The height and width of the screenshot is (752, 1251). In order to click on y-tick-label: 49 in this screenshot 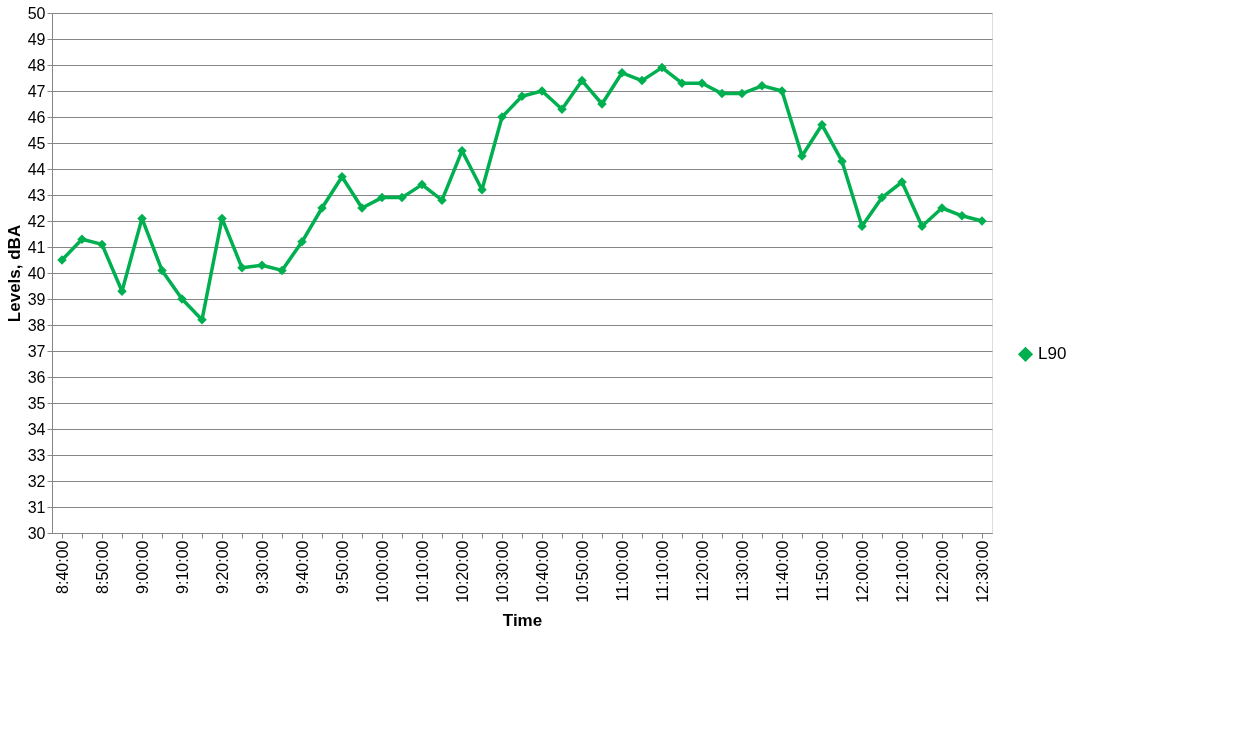, I will do `click(36, 39)`.